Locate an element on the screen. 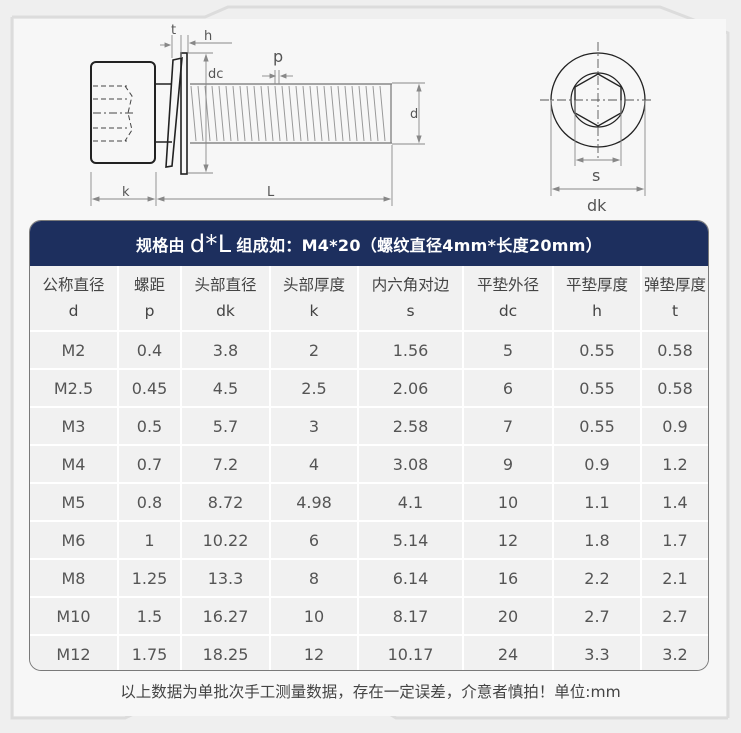 The image size is (741, 733). col-header: 螺距 p is located at coordinates (149, 299).